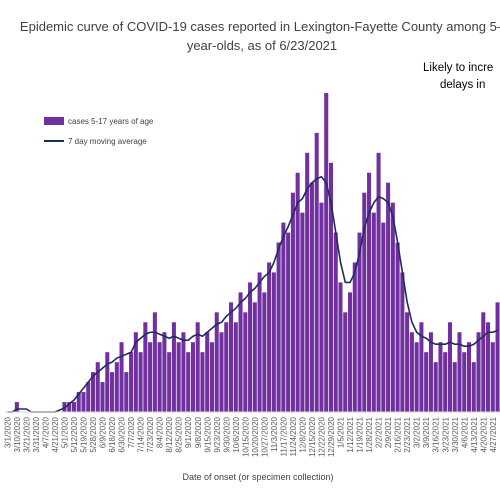  Describe the element at coordinates (217, 434) in the screenshot. I see `x-tick-label: 9/23/2020` at that location.